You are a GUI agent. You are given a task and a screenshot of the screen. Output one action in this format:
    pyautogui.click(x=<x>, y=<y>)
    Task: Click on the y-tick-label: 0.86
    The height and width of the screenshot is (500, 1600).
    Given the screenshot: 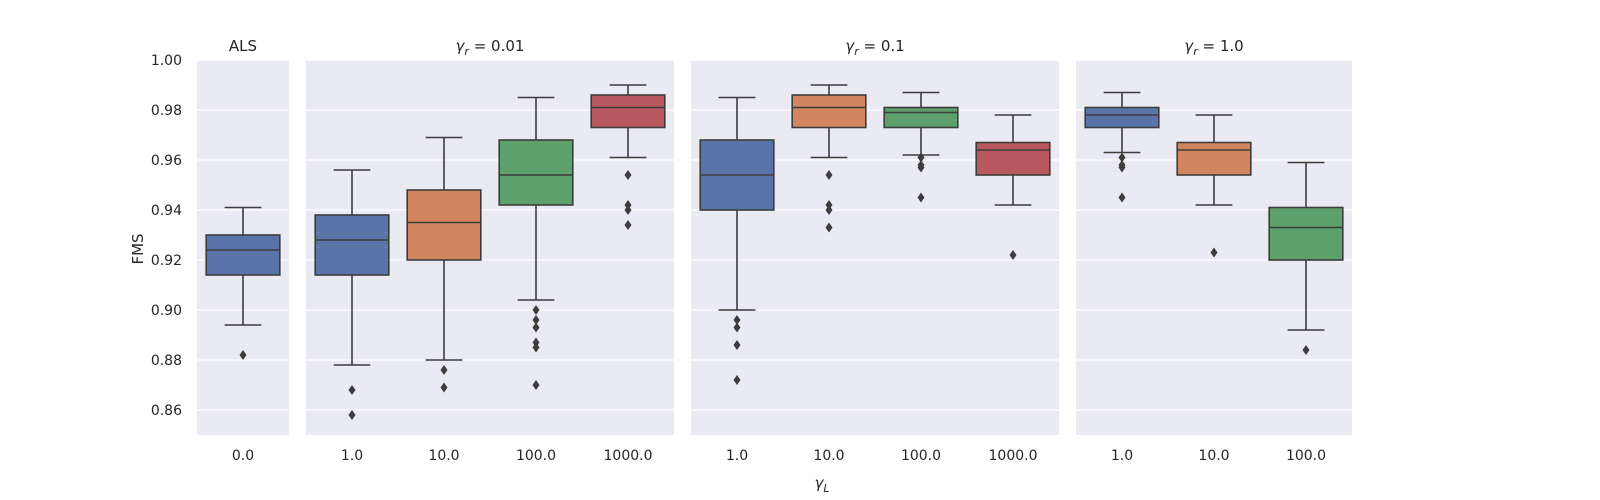 What is the action you would take?
    pyautogui.click(x=166, y=411)
    